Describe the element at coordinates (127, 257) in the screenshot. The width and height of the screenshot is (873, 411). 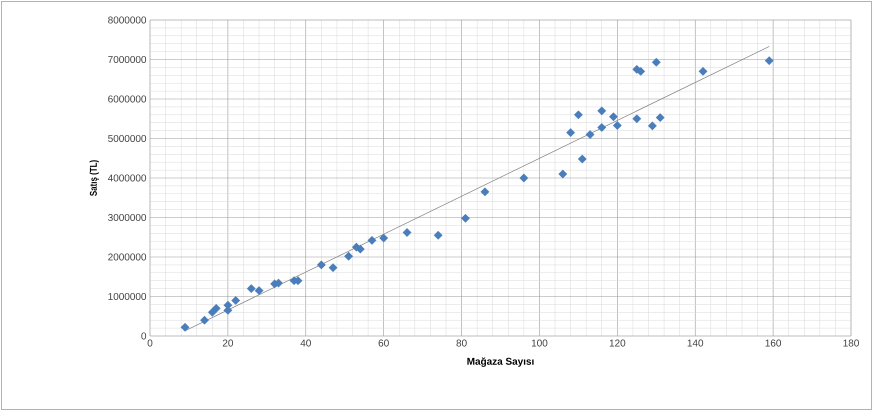
I see `y-tick-label: 2000000` at that location.